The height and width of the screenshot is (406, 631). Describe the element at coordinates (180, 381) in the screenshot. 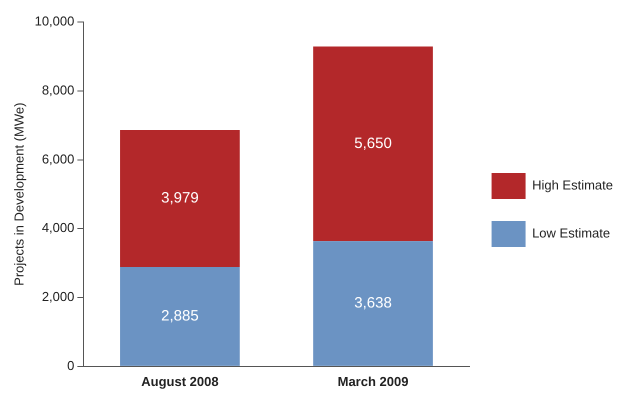

I see `x-tick-label: August 2008` at that location.